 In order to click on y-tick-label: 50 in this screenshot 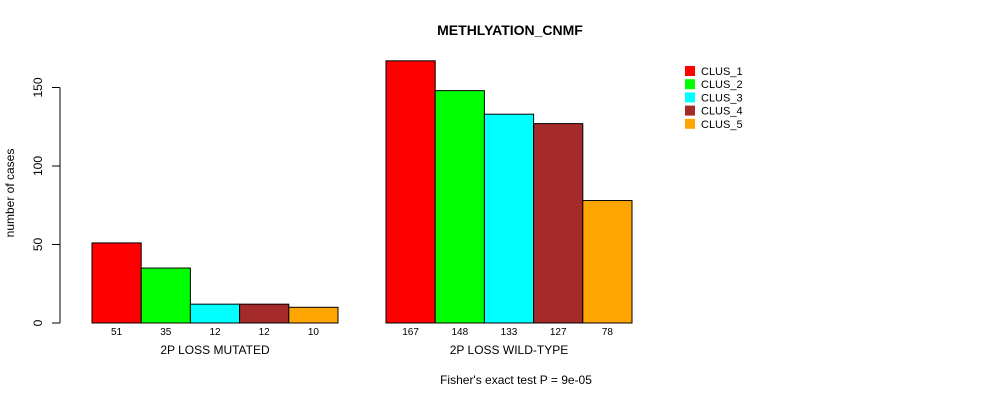, I will do `click(38, 245)`.